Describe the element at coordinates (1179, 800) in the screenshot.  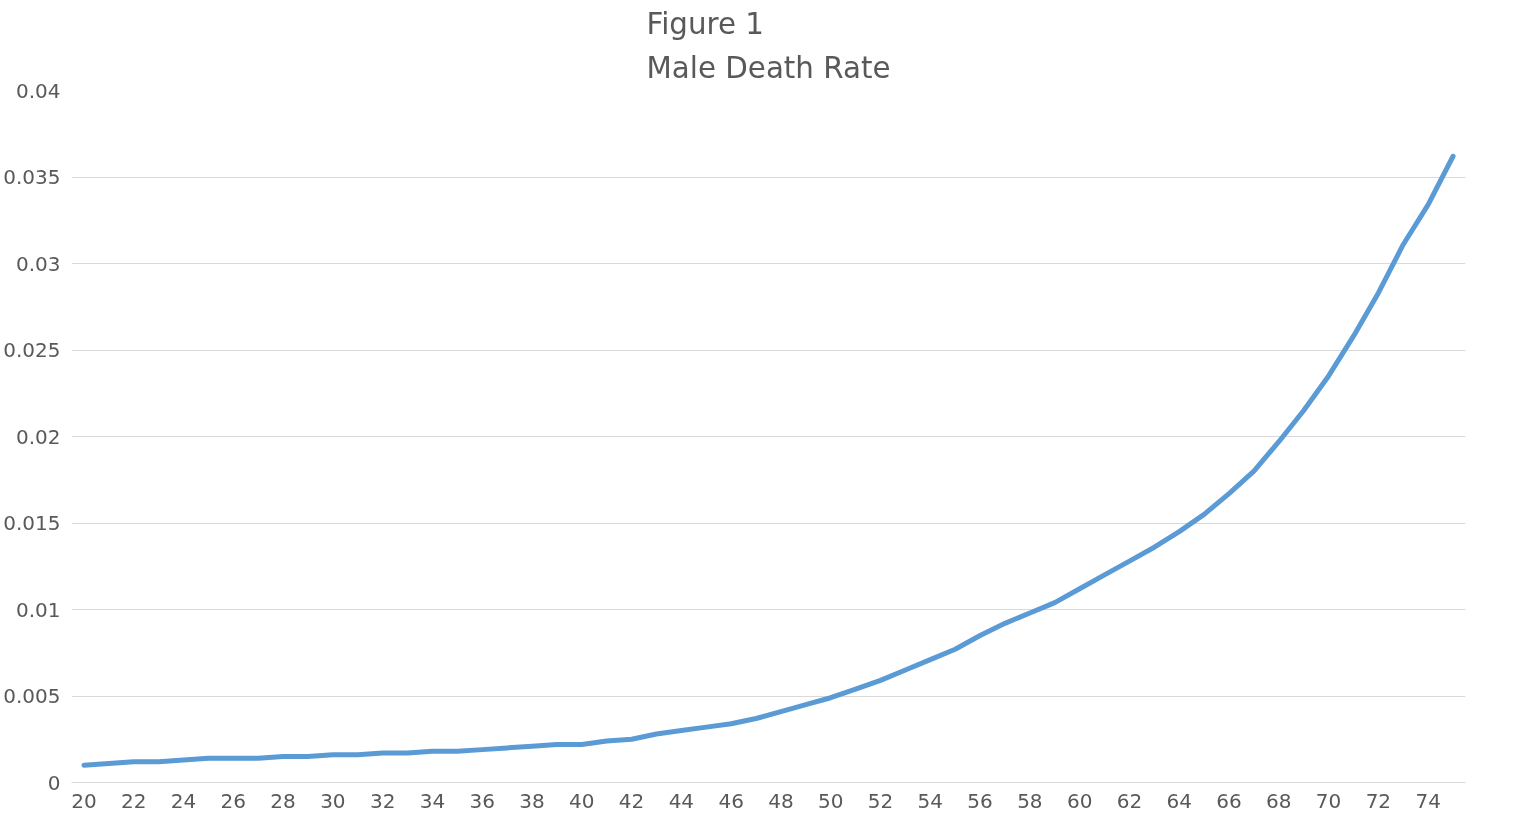
I see `x-tick-label: 64` at that location.